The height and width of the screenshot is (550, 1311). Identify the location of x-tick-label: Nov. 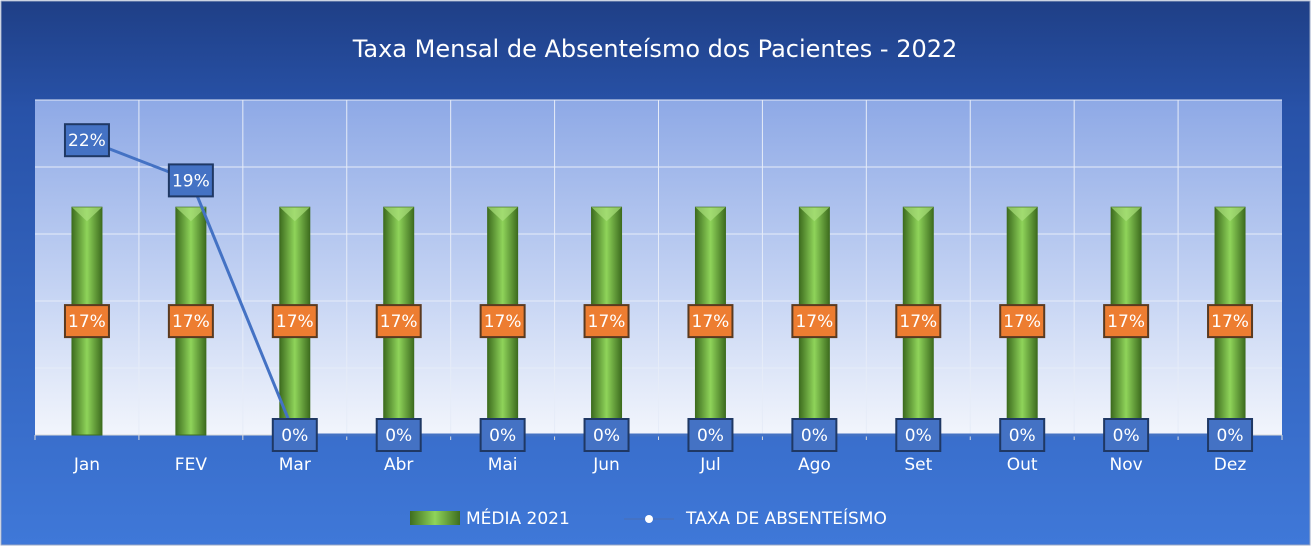
(1126, 465).